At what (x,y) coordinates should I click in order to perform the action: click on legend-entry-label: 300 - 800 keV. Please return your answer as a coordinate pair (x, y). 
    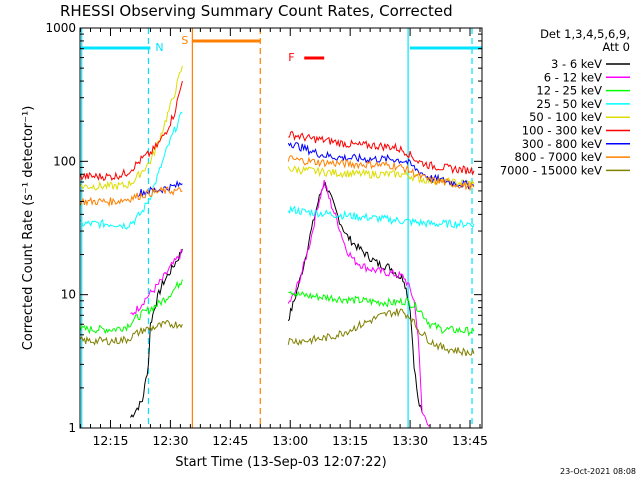
    Looking at the image, I should click on (562, 144).